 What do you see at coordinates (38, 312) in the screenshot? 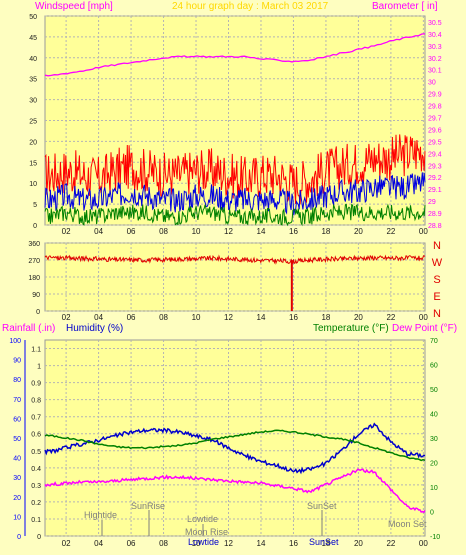
I see `direction-tick-label: 0` at bounding box center [38, 312].